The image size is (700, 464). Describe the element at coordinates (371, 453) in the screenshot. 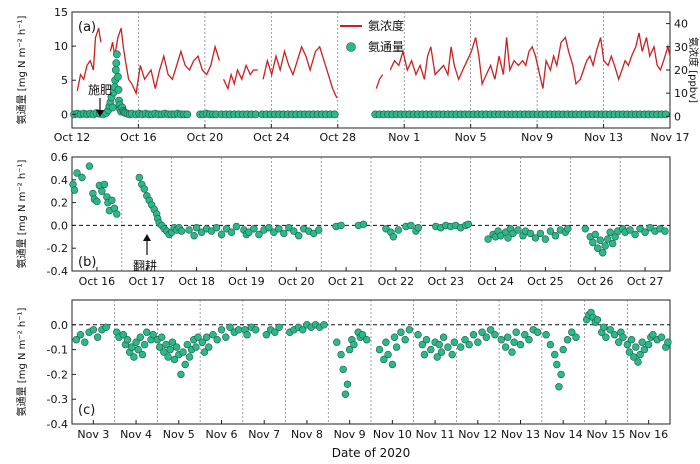

I see `x-axis-title: Date of 2020` at that location.